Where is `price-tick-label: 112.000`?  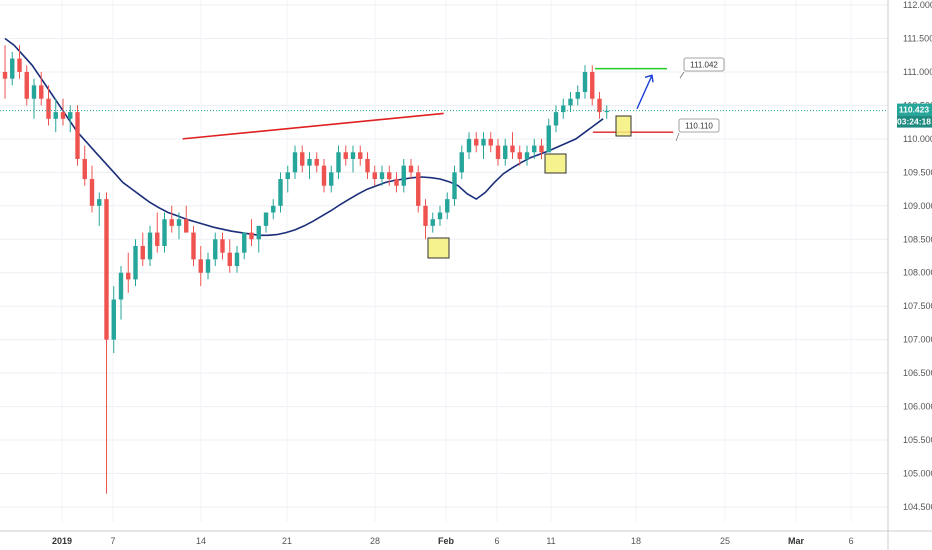
price-tick-label: 112.000 is located at coordinates (917, 5).